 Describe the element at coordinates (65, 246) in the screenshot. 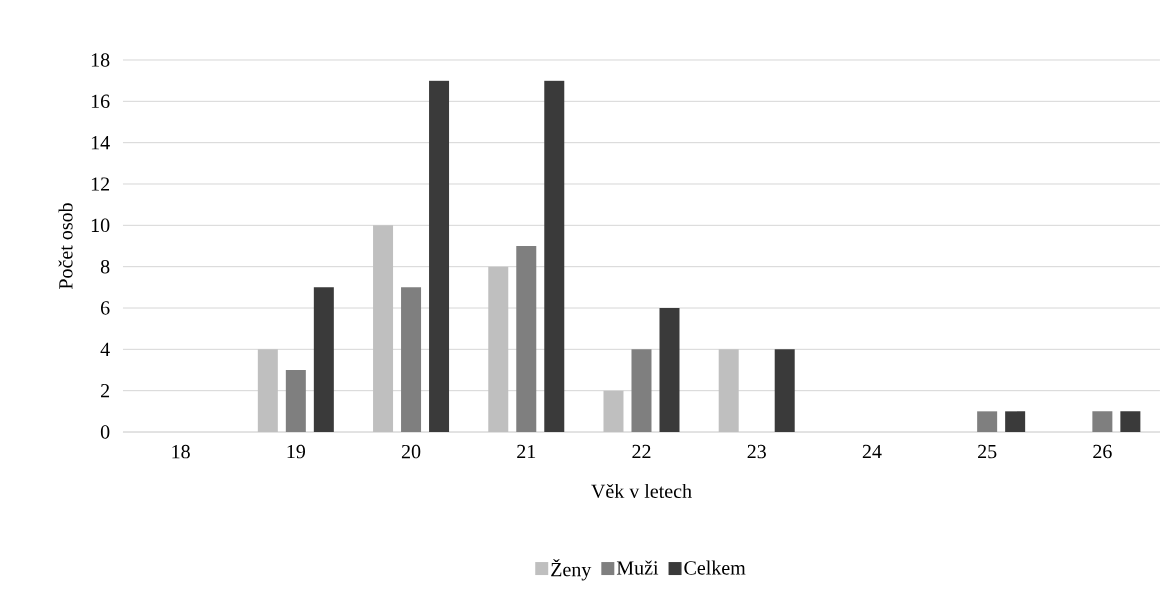

I see `y-axis-title: Počet osob` at that location.